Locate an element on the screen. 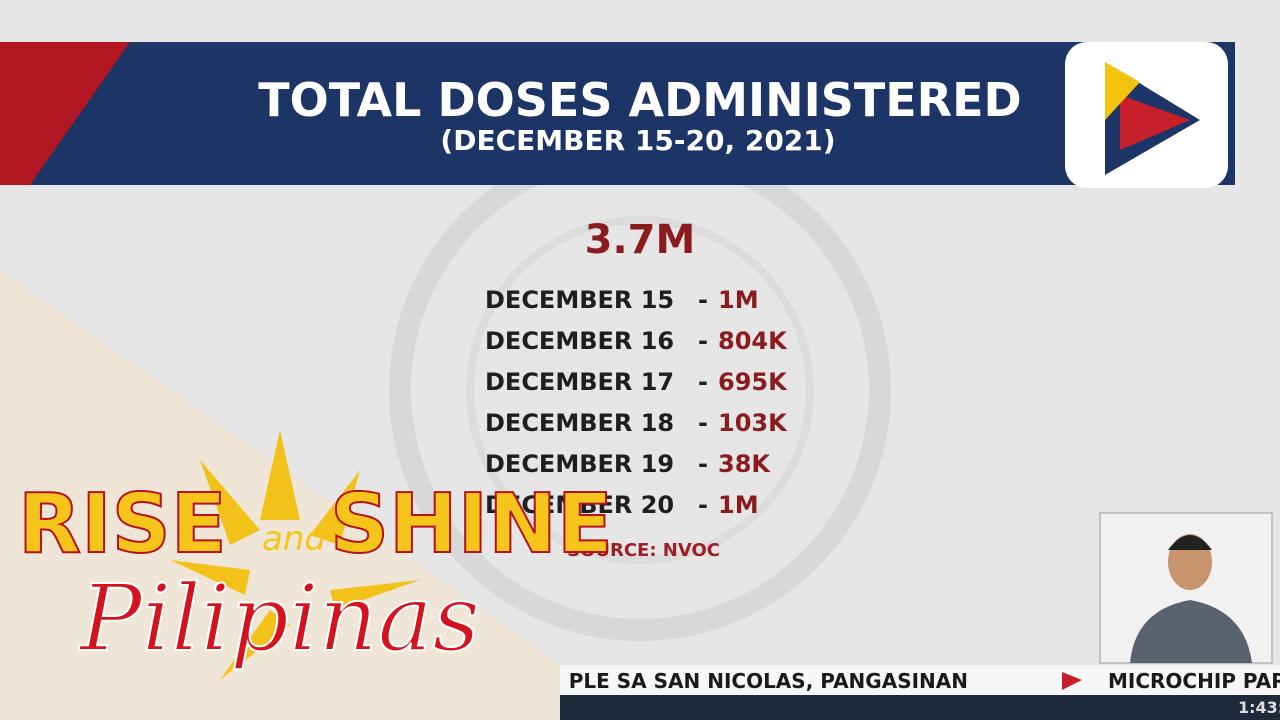 The width and height of the screenshot is (1280, 720). interpreter-body is located at coordinates (1191, 631).